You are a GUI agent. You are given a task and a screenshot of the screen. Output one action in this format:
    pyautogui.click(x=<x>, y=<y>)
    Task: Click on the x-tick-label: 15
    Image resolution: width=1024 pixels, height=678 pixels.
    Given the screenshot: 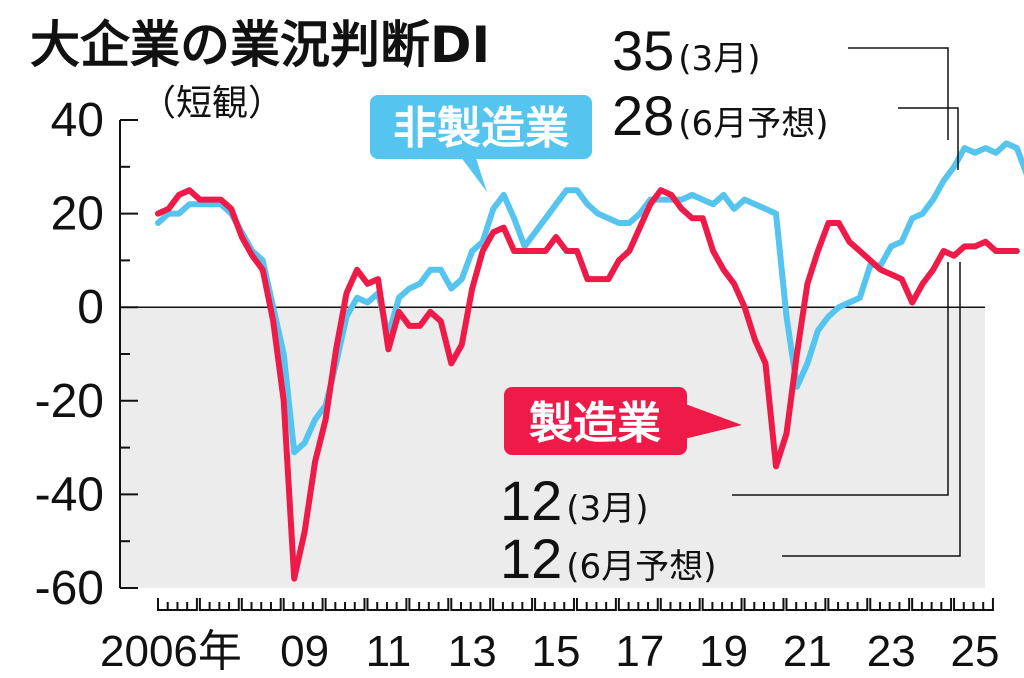 What is the action you would take?
    pyautogui.click(x=556, y=651)
    